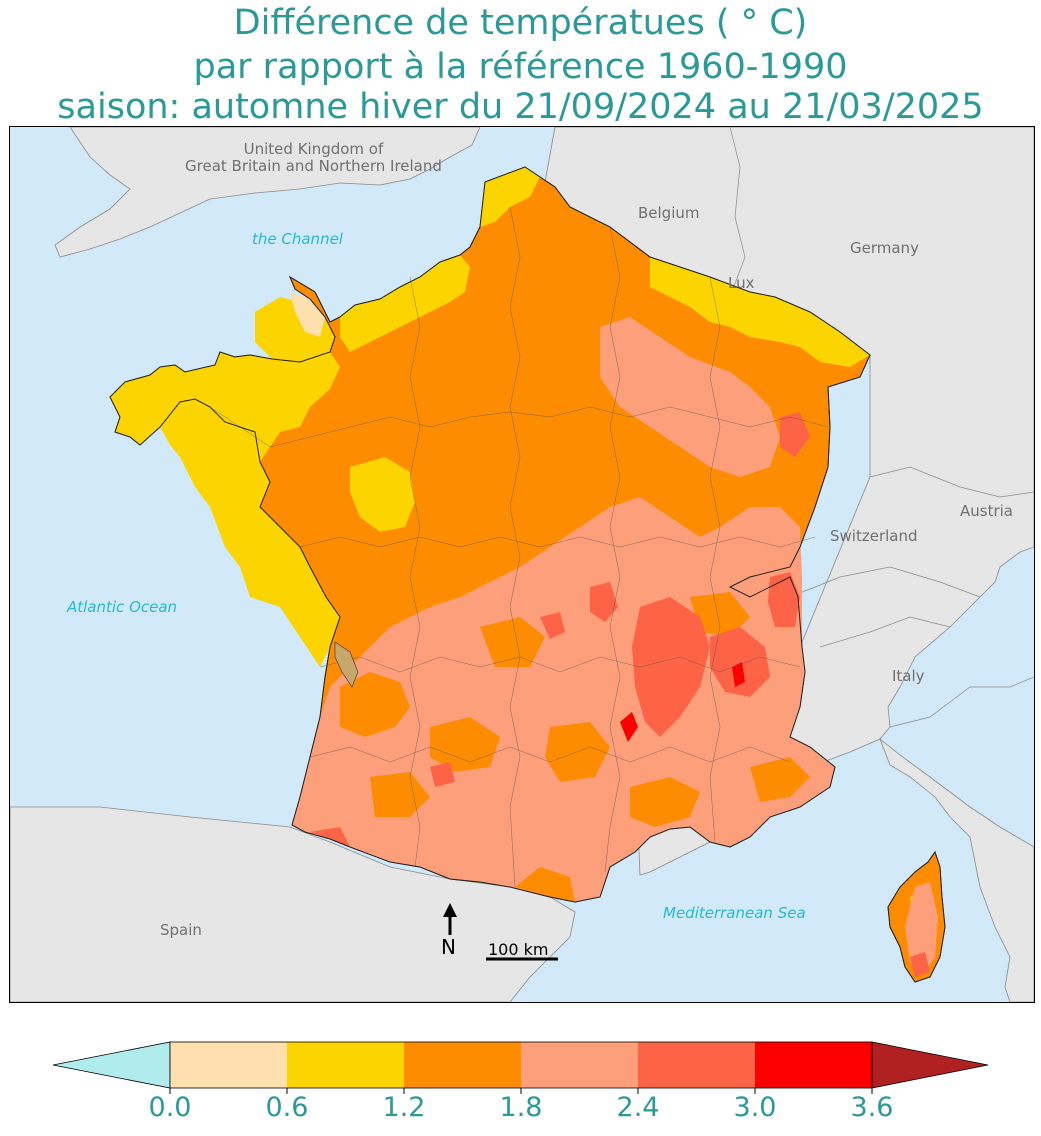  I want to click on label-luxembourg: Lux, so click(741, 283).